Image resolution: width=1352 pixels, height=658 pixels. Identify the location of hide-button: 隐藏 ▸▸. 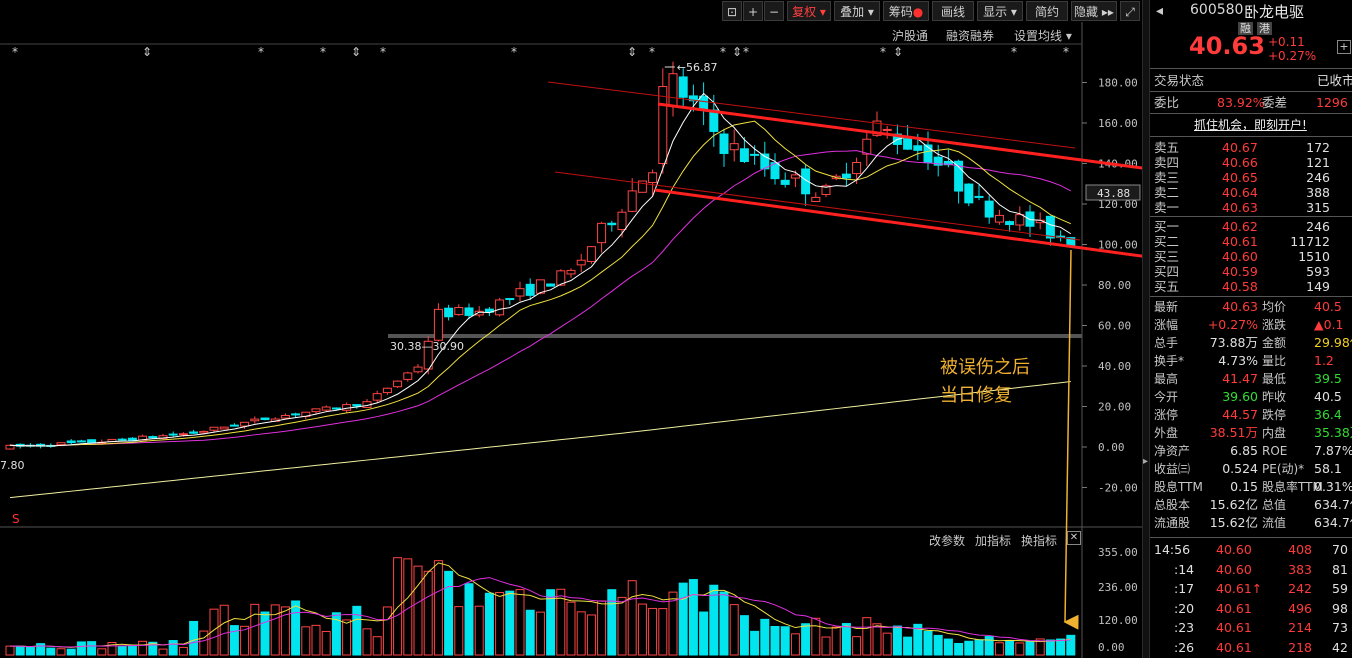
(1094, 11).